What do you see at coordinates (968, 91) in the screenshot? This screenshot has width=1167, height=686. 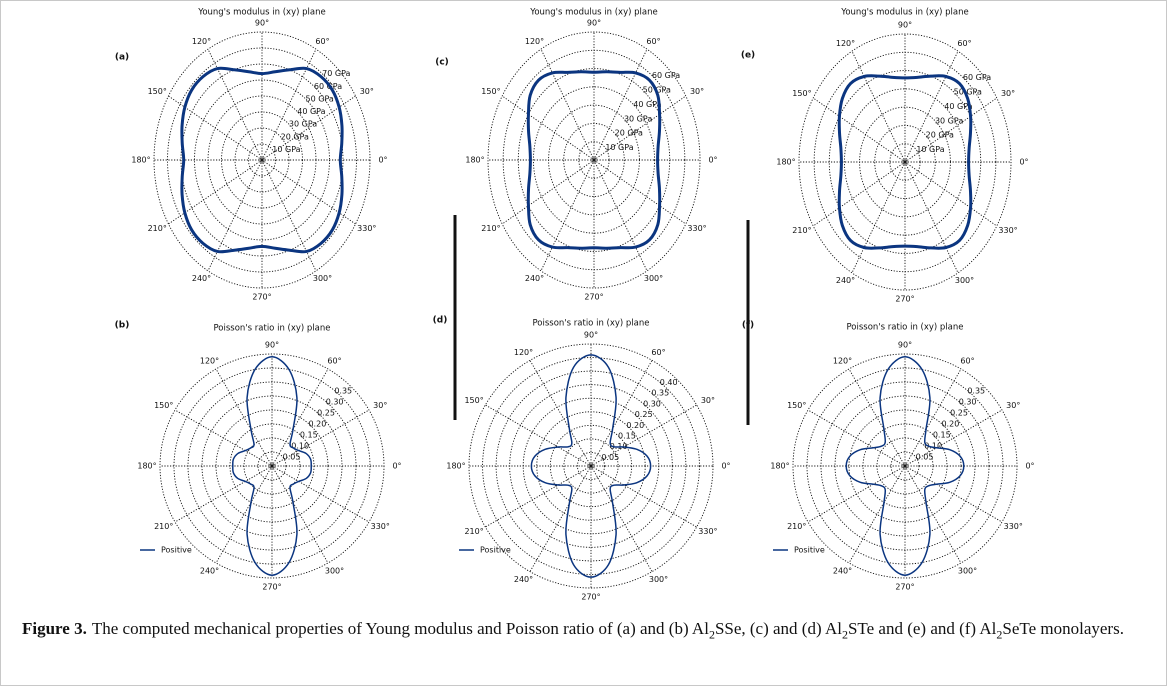 I see `r-tick-label: 50 GPa` at bounding box center [968, 91].